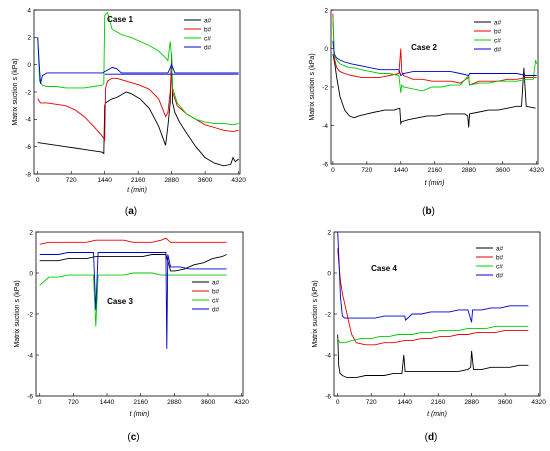  Describe the element at coordinates (29, 10) in the screenshot. I see `y-tick-label: 4` at that location.